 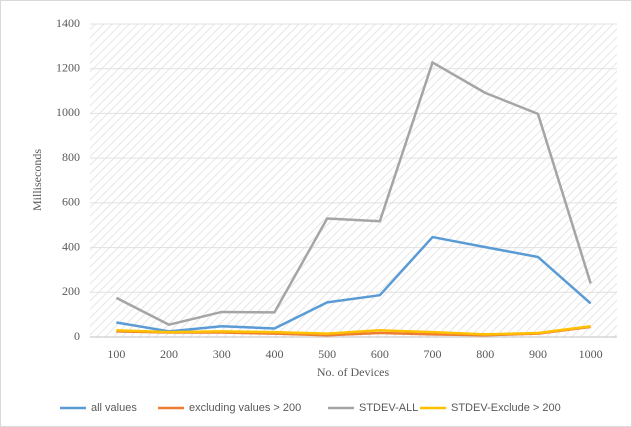 What do you see at coordinates (68, 23) in the screenshot?
I see `y-tick-label: 1400` at bounding box center [68, 23].